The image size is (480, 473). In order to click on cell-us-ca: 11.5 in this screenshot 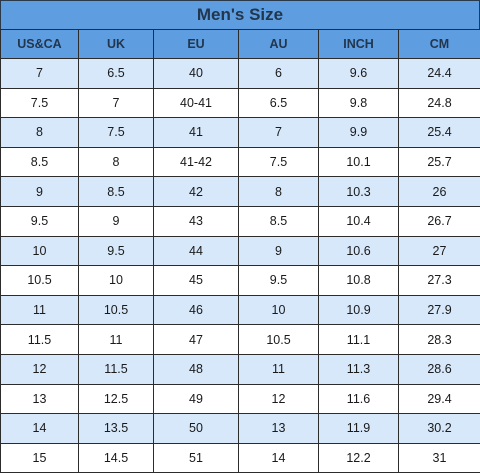, I will do `click(39, 339)`.